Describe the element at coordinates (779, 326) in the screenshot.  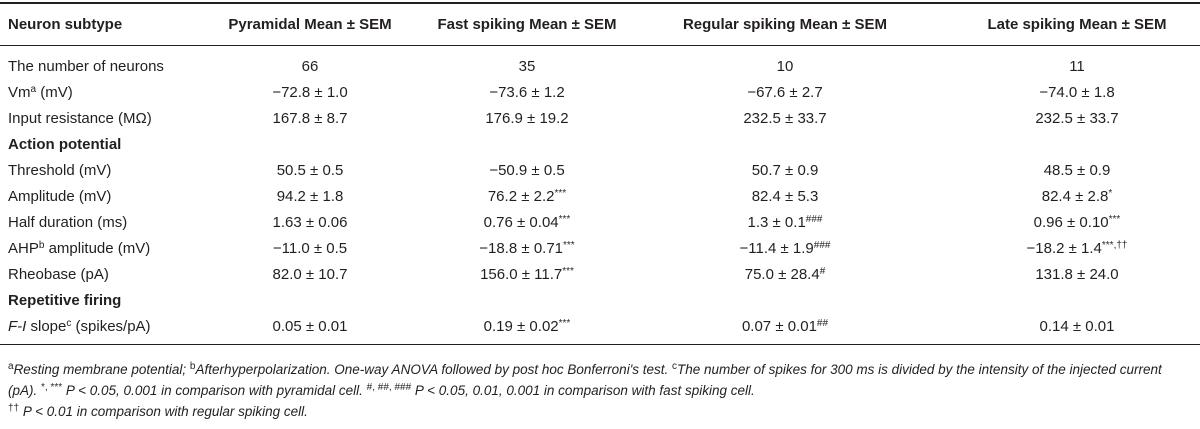
I see `cell-value: 0.07 ± 0.01` at that location.